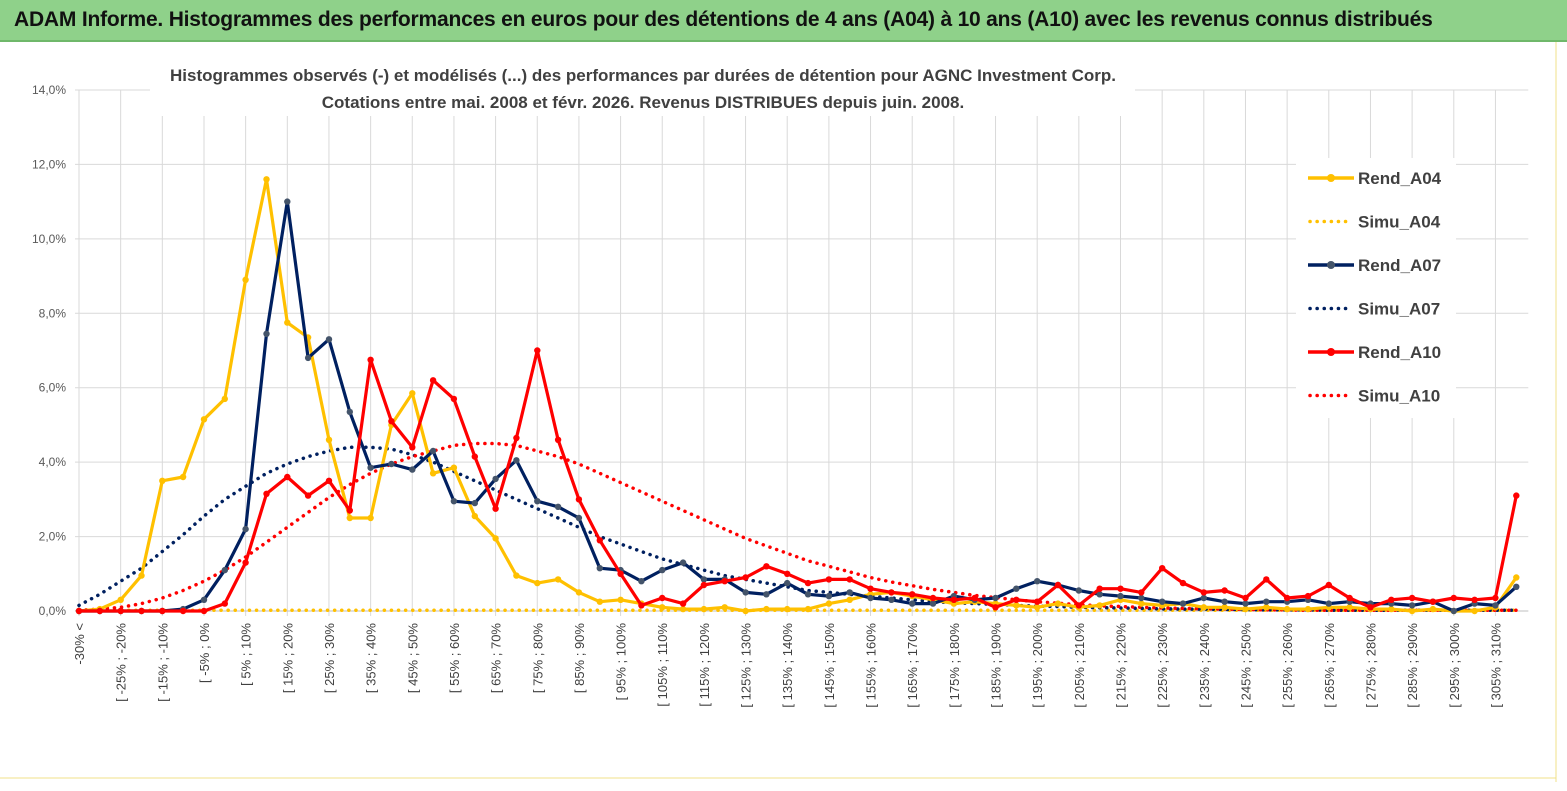 The height and width of the screenshot is (791, 1567). I want to click on x-tick-label: [ 265% ; 270%, so click(1329, 665).